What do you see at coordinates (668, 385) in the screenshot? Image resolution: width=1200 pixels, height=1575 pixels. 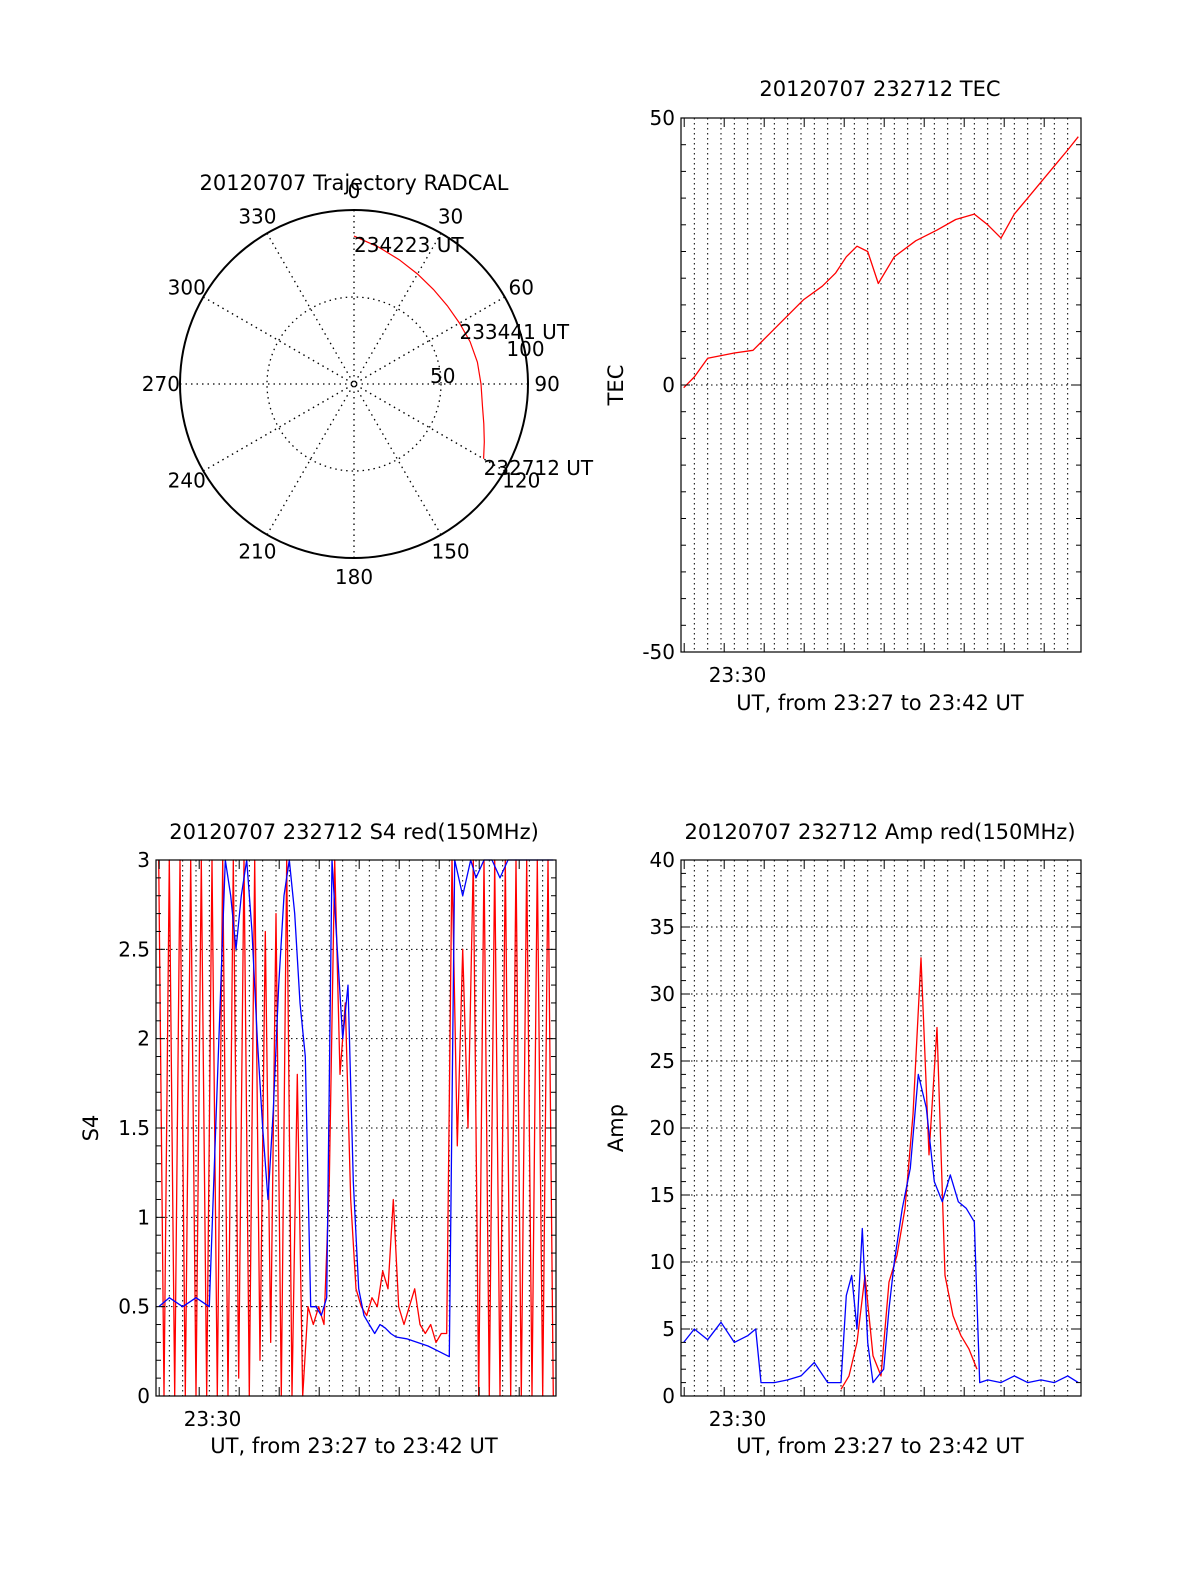 I see `tec-y-tick-label: 0` at bounding box center [668, 385].